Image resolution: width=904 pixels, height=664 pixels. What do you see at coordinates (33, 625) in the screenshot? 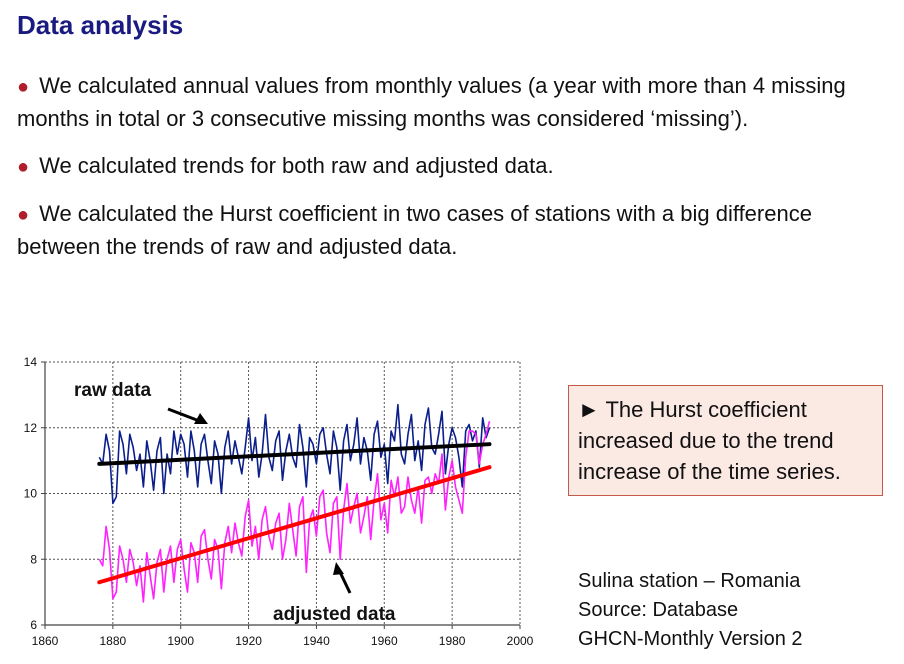
I see `y-tick-label: 6` at bounding box center [33, 625].